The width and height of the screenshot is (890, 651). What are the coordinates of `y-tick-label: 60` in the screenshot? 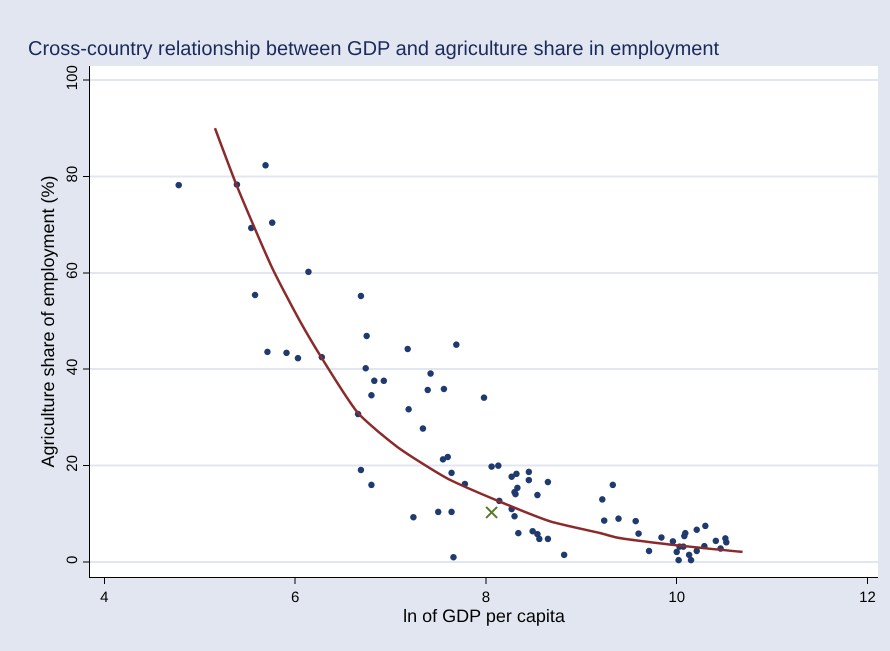 It's located at (72, 270).